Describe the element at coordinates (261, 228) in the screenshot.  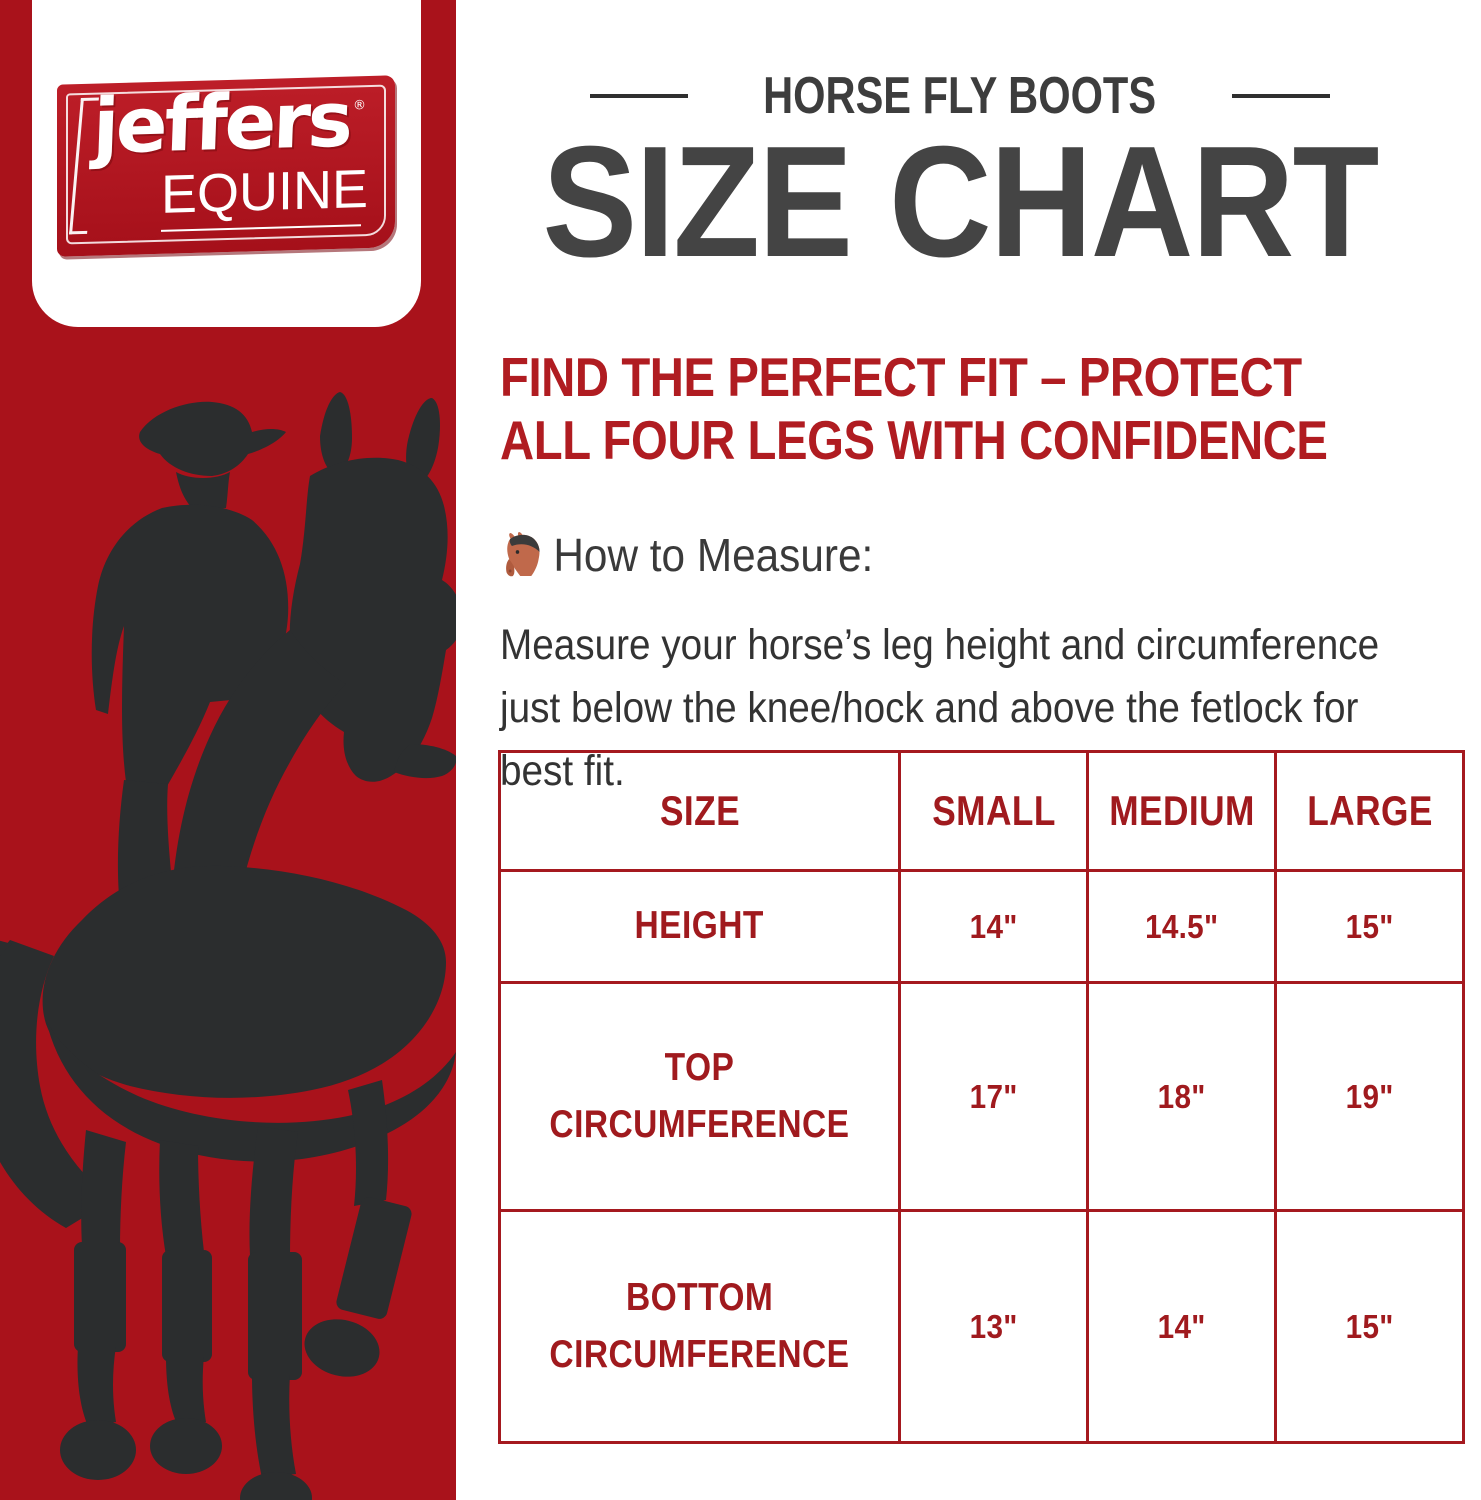
I see `logo-divider` at that location.